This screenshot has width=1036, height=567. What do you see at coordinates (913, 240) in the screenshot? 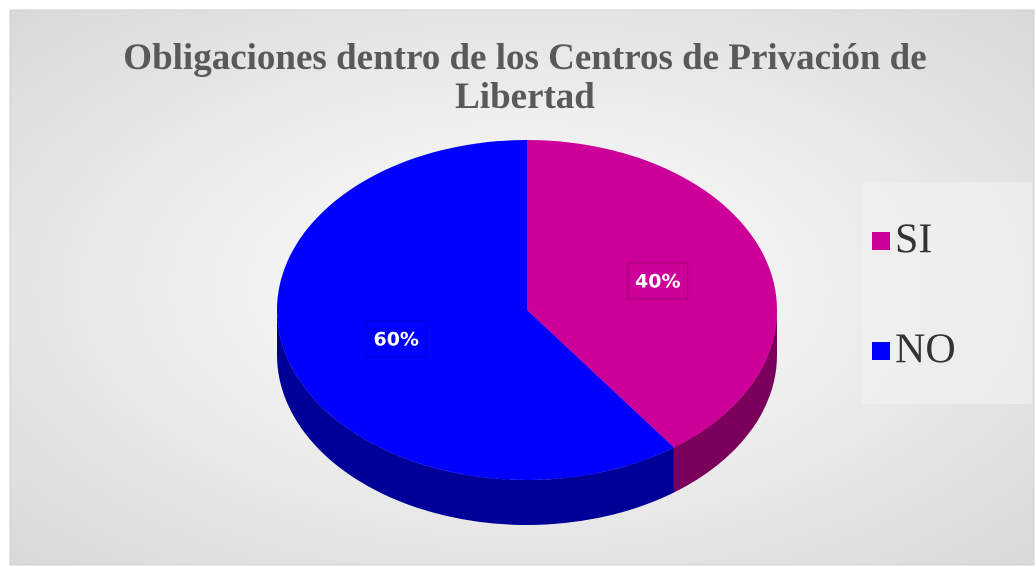
I see `legend-label: SI` at bounding box center [913, 240].